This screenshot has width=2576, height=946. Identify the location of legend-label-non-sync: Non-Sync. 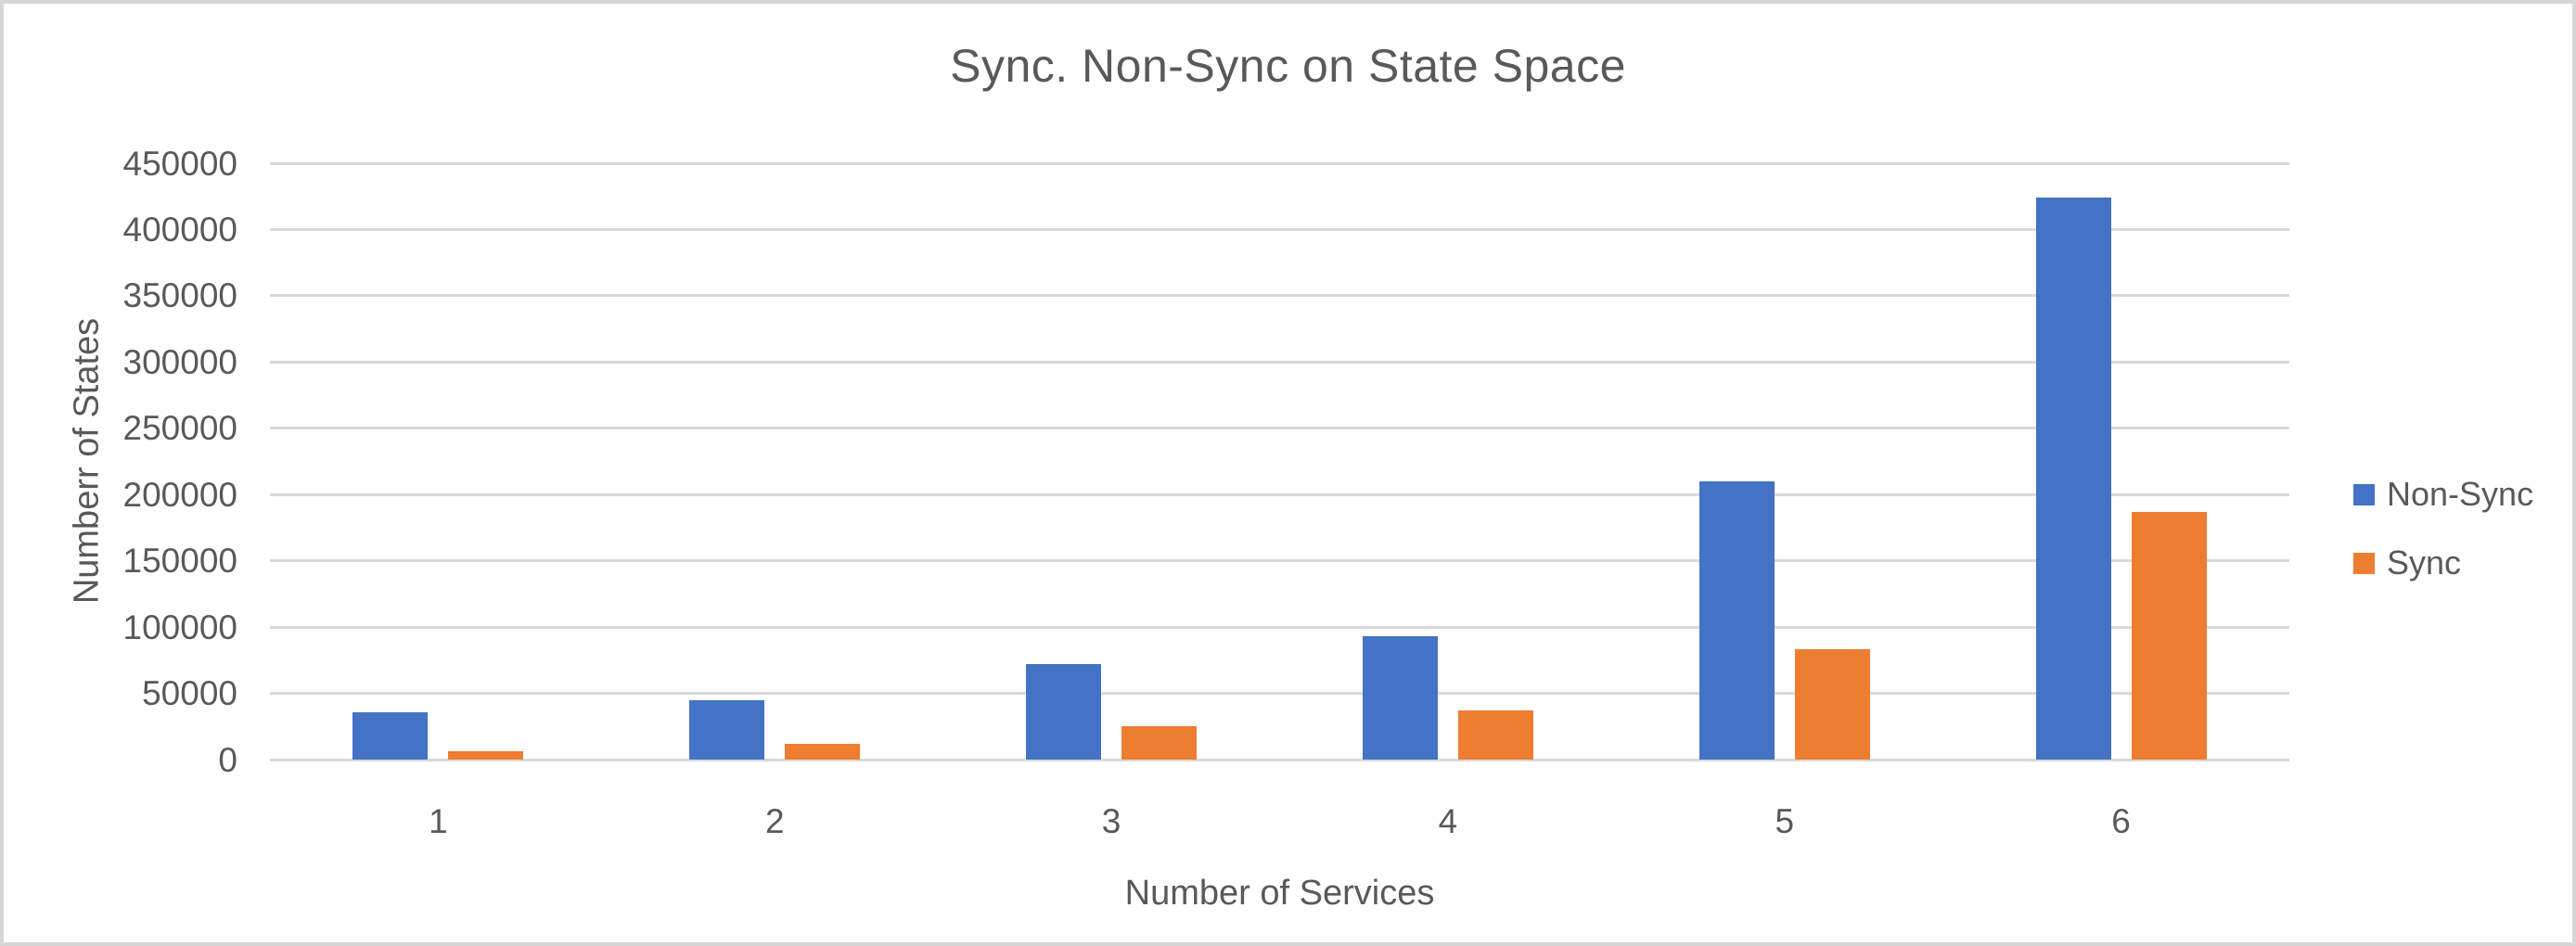
(2460, 494).